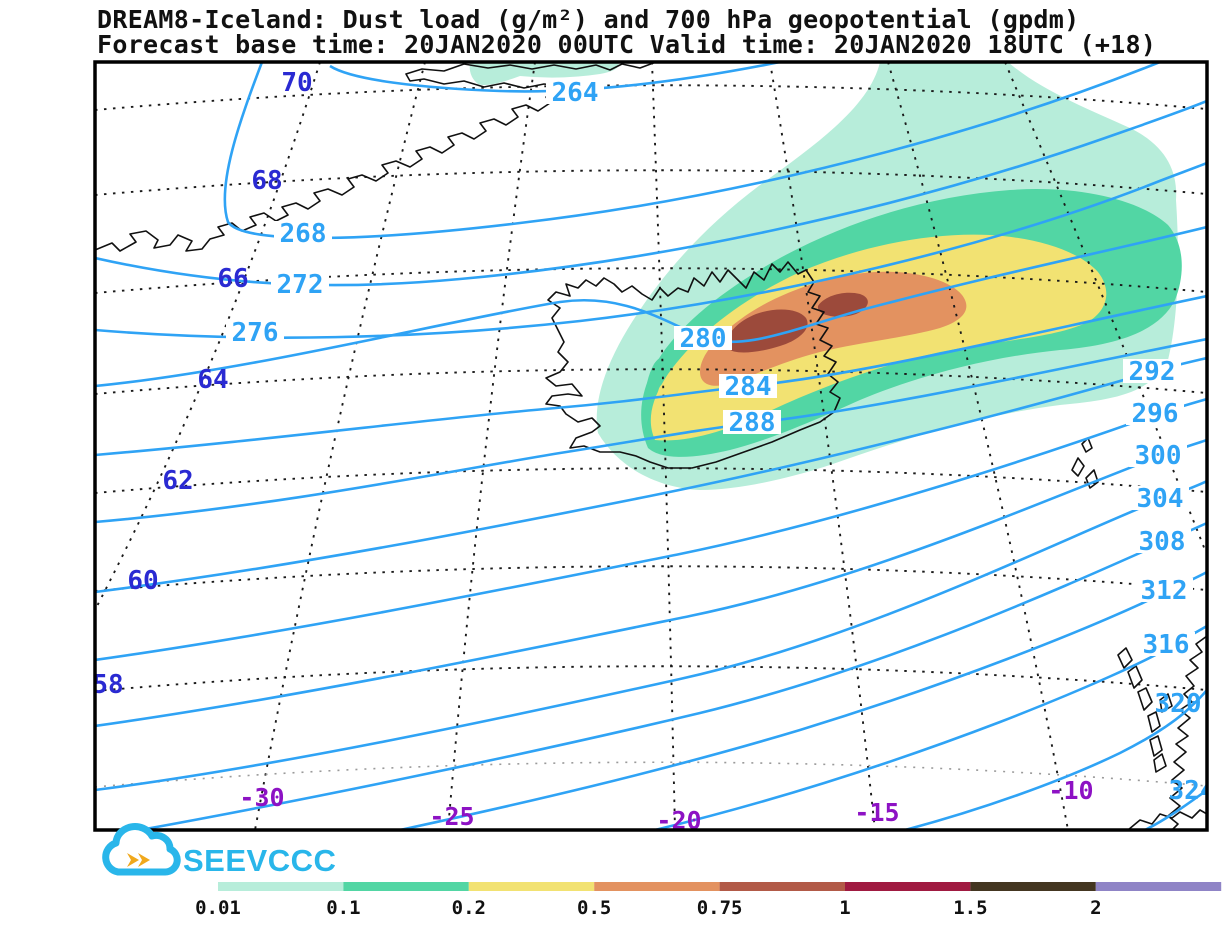  I want to click on contour-label-296: 296, so click(1155, 414).